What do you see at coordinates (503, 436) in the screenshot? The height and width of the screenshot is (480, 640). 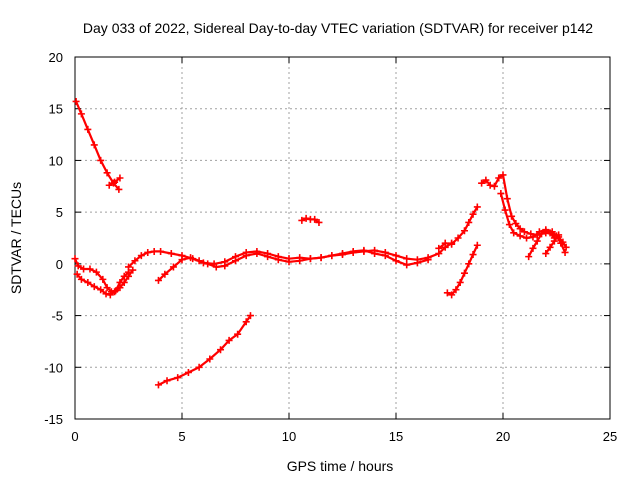 I see `x-tick-label: 20` at bounding box center [503, 436].